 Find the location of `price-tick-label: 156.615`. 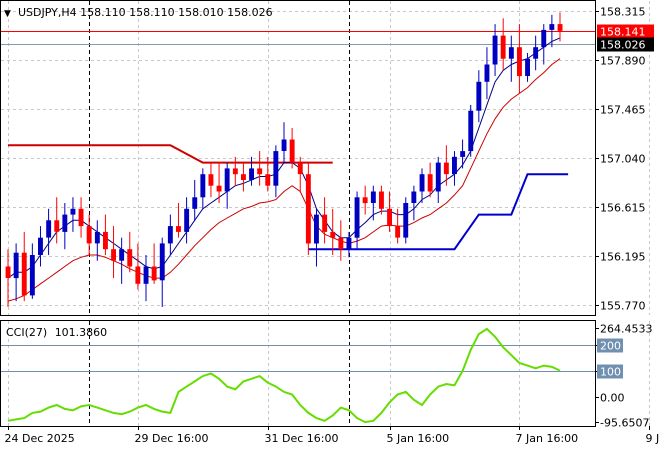

price-tick-label: 156.615 is located at coordinates (623, 208).